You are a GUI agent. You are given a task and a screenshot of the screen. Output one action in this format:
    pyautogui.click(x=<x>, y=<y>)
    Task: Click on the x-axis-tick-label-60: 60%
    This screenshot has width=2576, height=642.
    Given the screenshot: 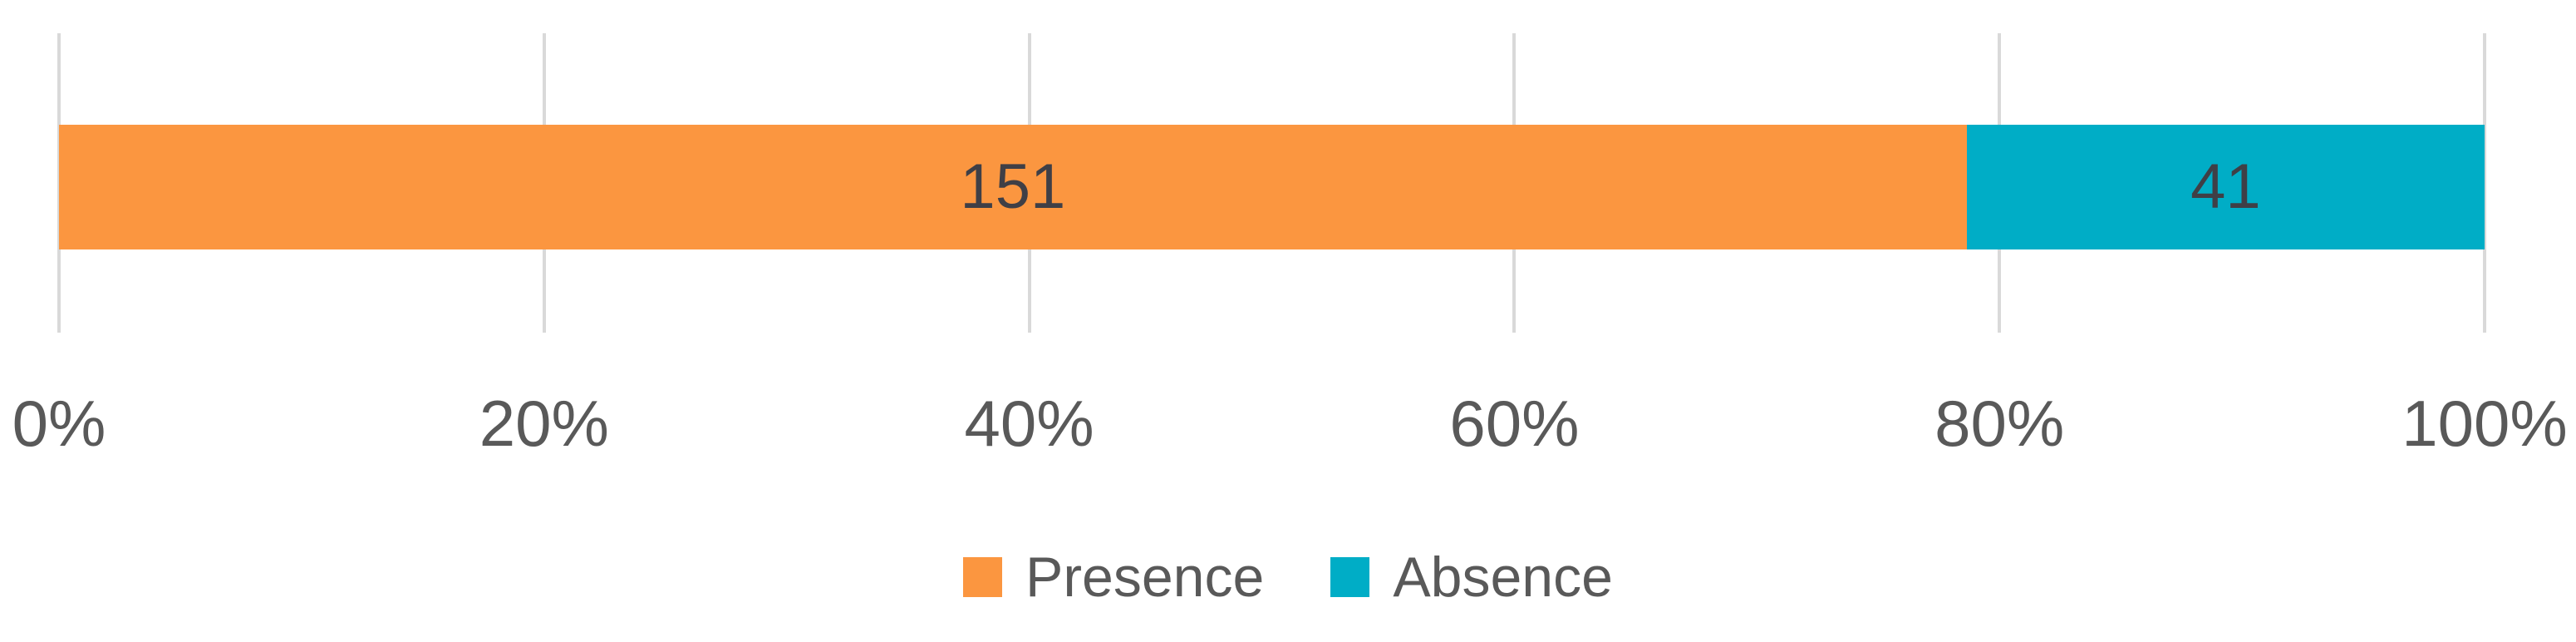 What is the action you would take?
    pyautogui.click(x=1514, y=423)
    